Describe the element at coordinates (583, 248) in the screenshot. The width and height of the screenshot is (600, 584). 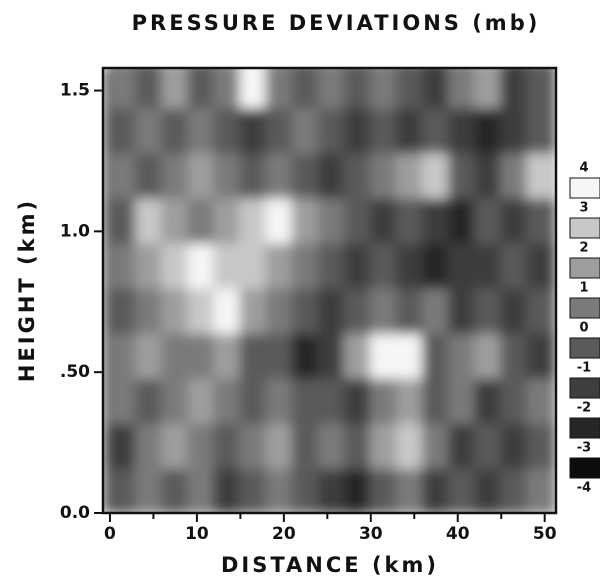
I see `colorbar-label: 2` at that location.